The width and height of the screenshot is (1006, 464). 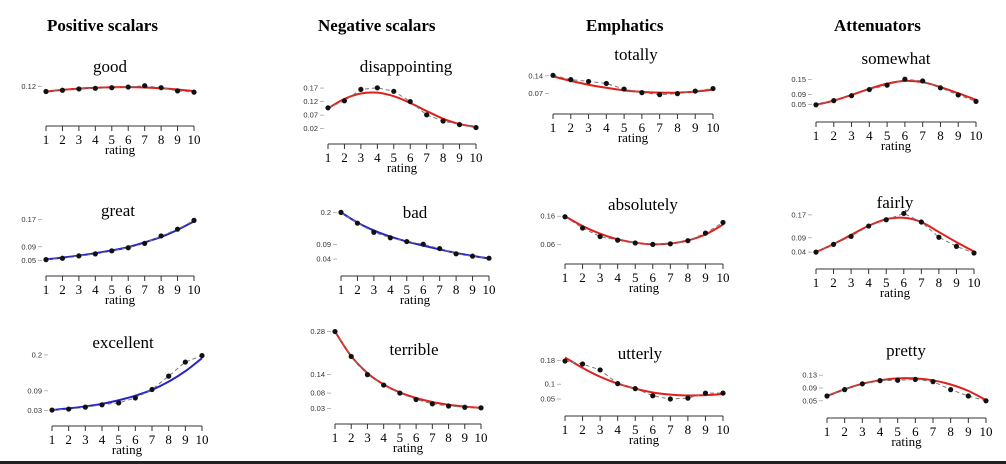 What do you see at coordinates (46, 139) in the screenshot?
I see `x-tick-label: 1` at bounding box center [46, 139].